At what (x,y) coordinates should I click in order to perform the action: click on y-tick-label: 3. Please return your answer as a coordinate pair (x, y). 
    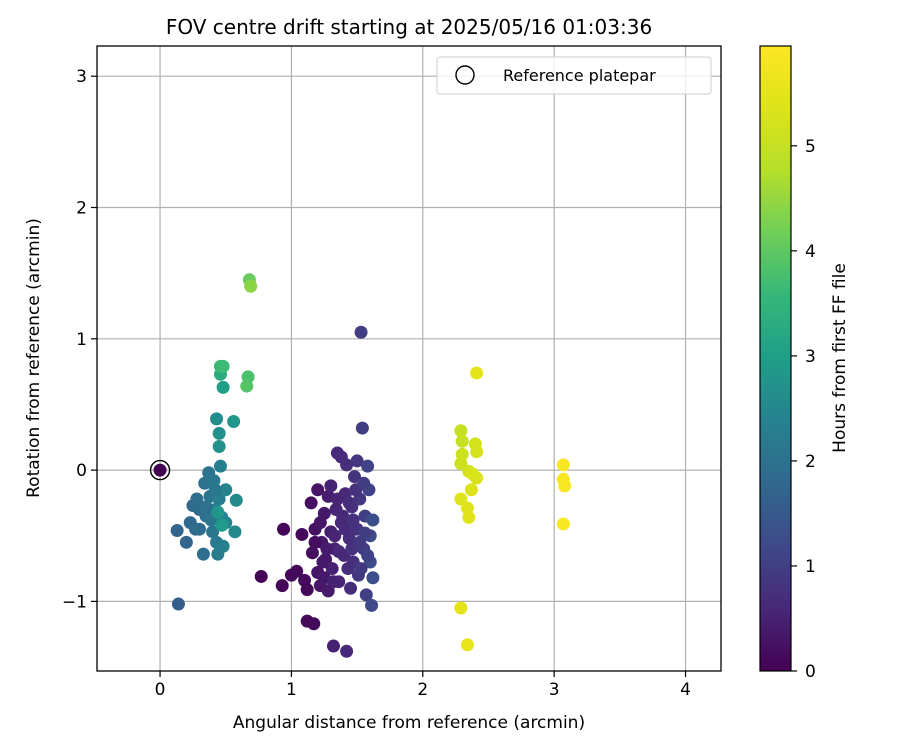
    Looking at the image, I should click on (81, 77).